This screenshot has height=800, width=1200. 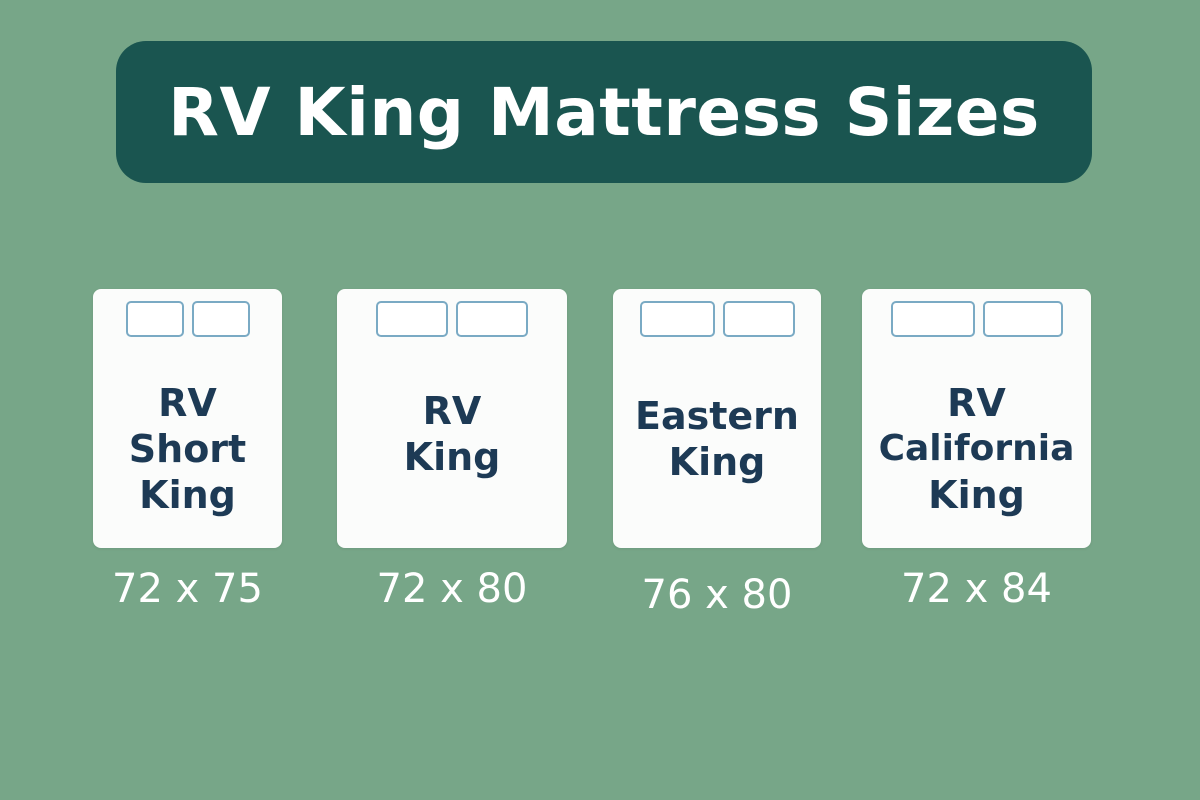 What do you see at coordinates (717, 595) in the screenshot?
I see `mattress-dimension: 76 x 80` at bounding box center [717, 595].